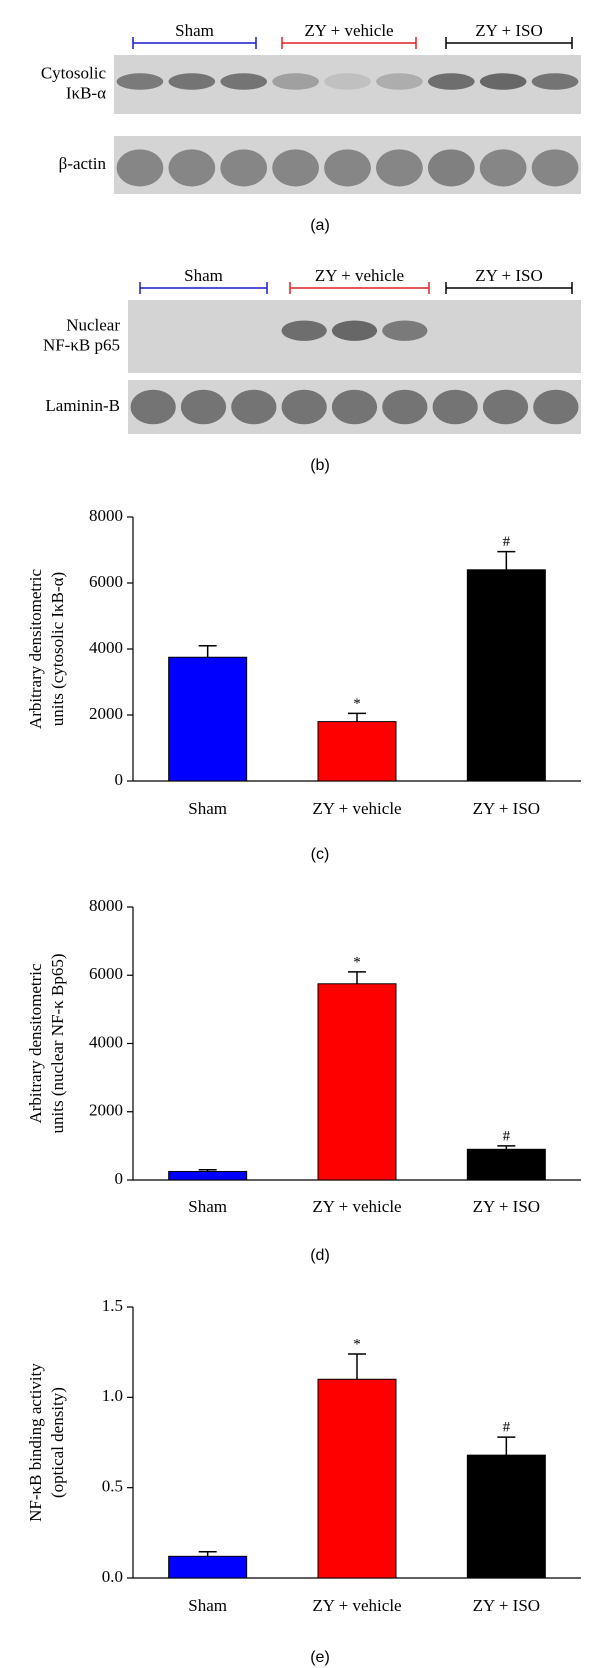 The height and width of the screenshot is (1668, 600). Describe the element at coordinates (320, 1657) in the screenshot. I see `caption: (e)` at that location.